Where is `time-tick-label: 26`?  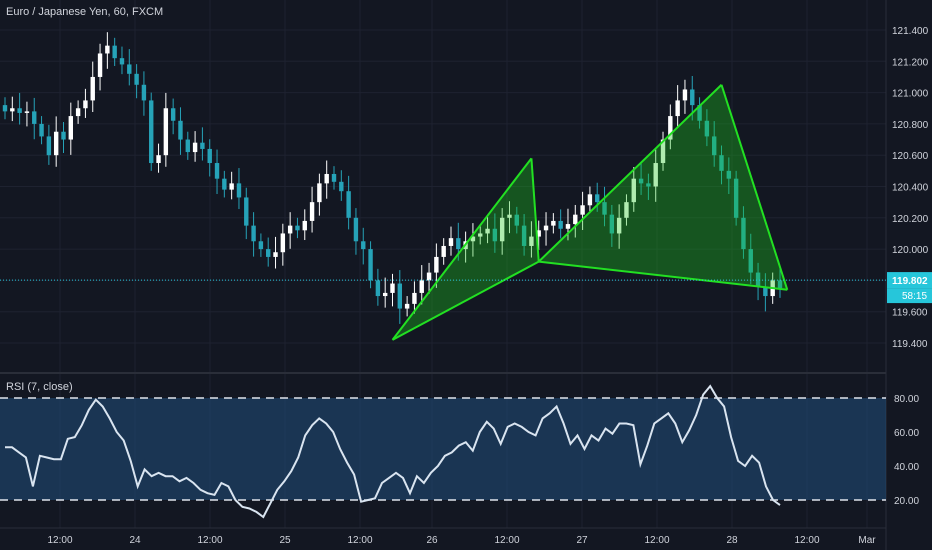 time-tick-label: 26 is located at coordinates (432, 540).